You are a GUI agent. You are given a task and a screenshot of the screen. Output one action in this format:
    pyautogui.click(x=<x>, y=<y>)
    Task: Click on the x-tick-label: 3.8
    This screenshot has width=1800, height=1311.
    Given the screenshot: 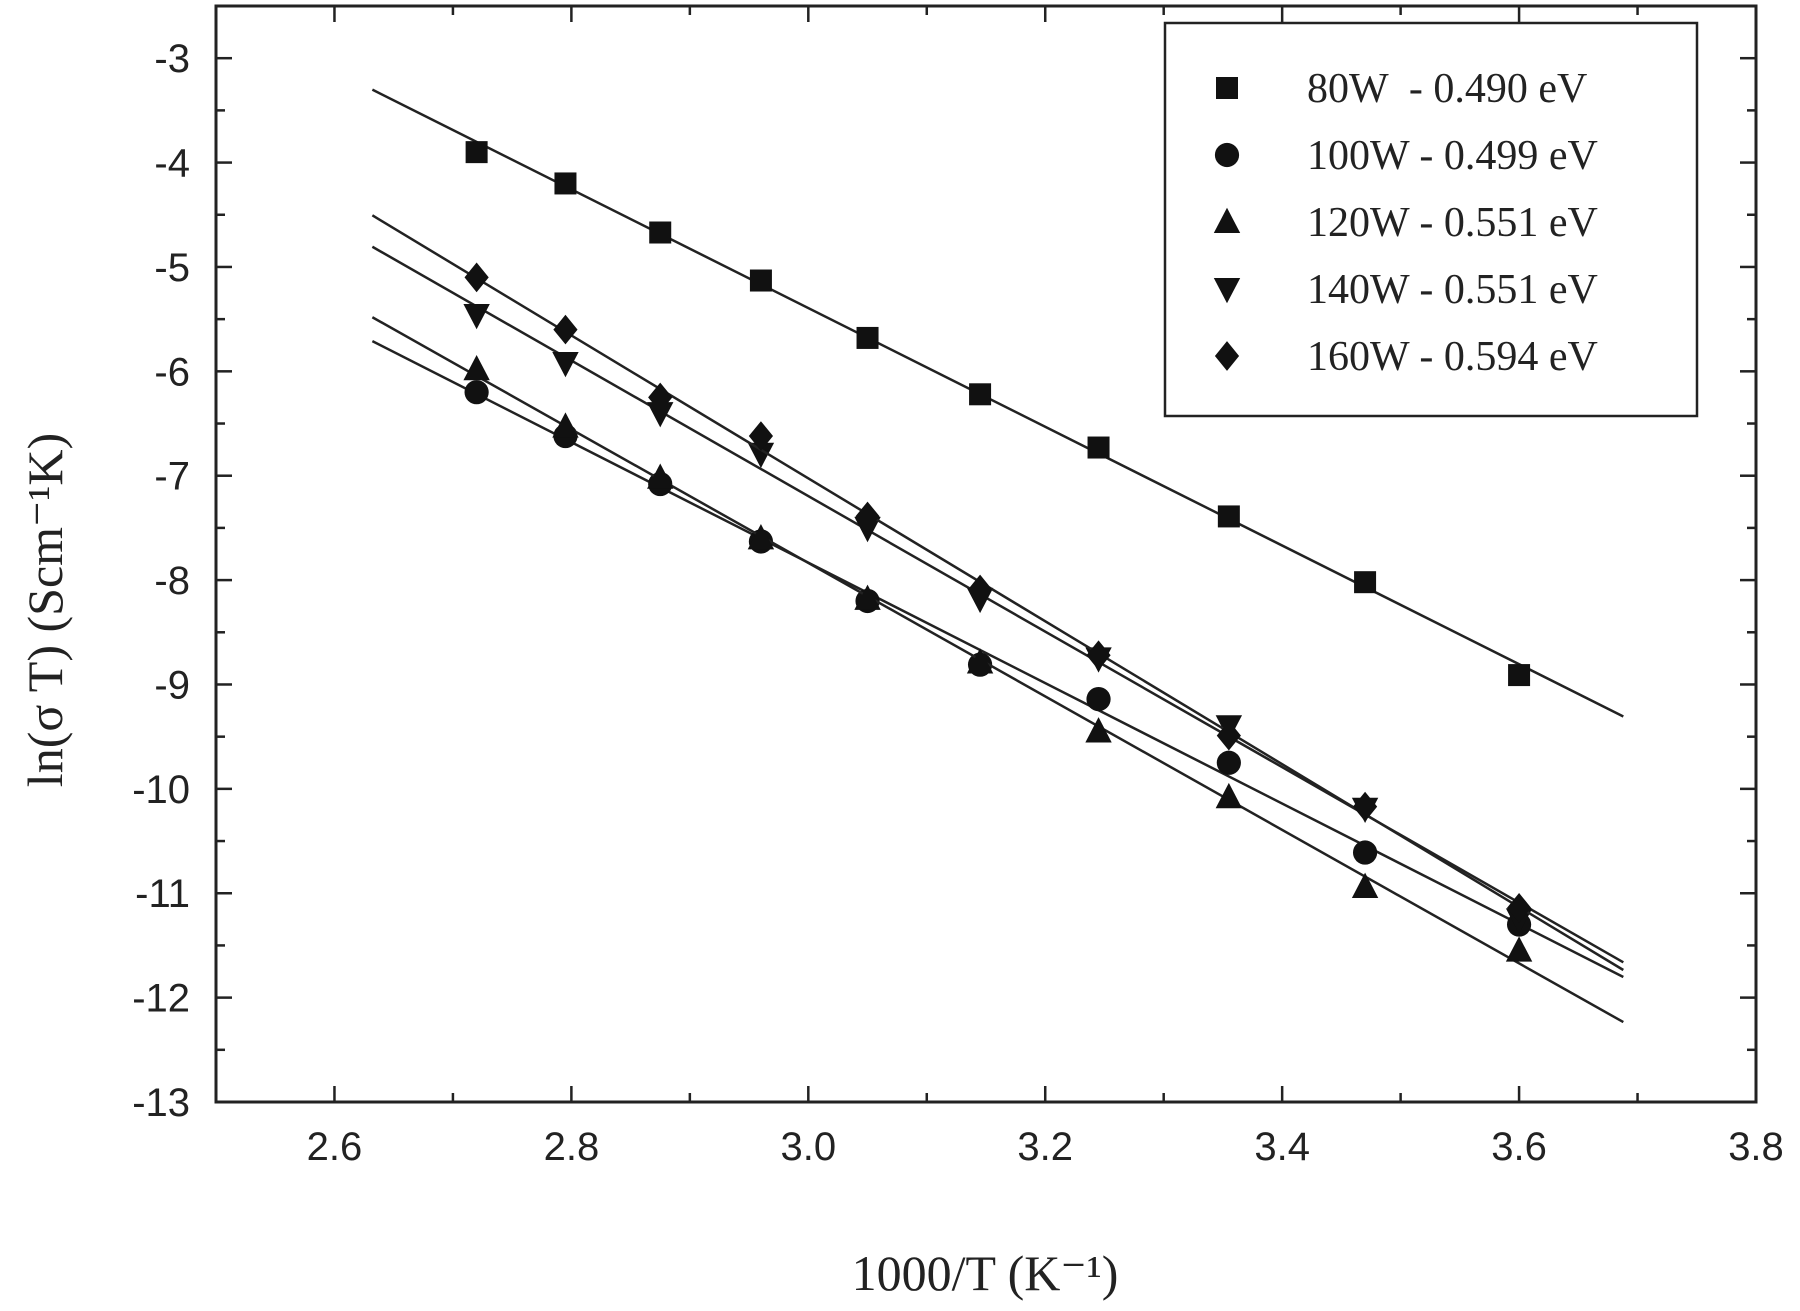 What is the action you would take?
    pyautogui.click(x=1756, y=1147)
    